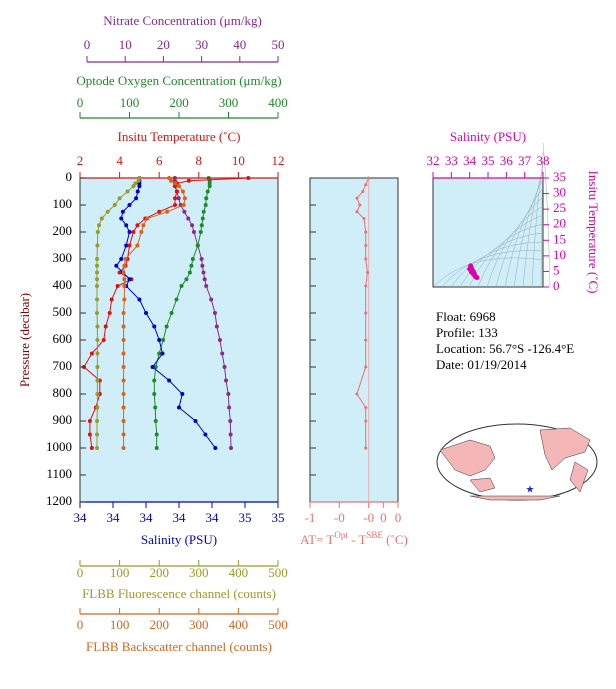 Image resolution: width=616 pixels, height=689 pixels. What do you see at coordinates (63, 311) in the screenshot?
I see `y-tick-label: 500` at bounding box center [63, 311].